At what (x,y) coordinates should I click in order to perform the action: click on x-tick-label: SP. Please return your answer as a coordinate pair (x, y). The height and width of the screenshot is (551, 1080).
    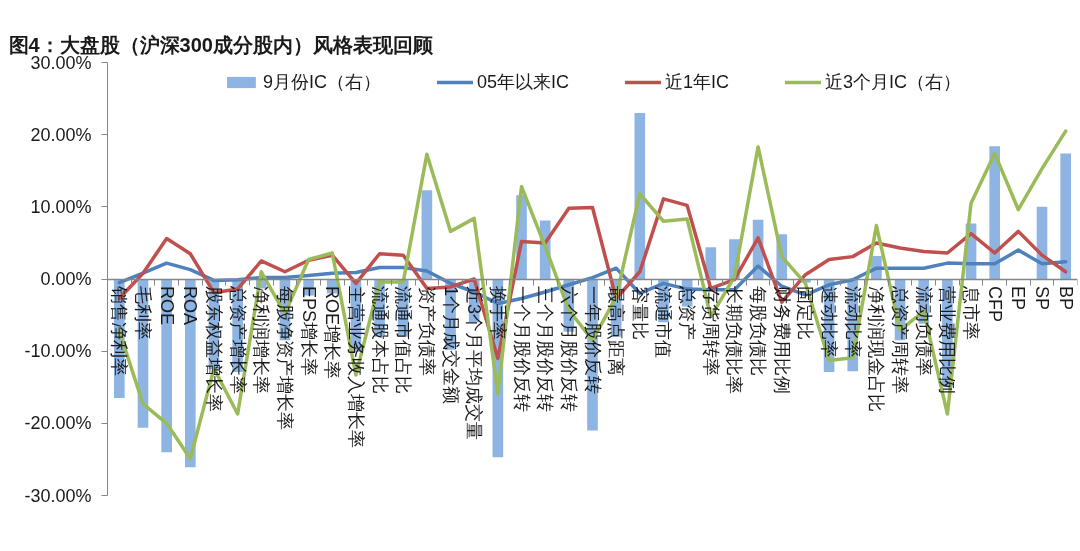
    Looking at the image, I should click on (1042, 298).